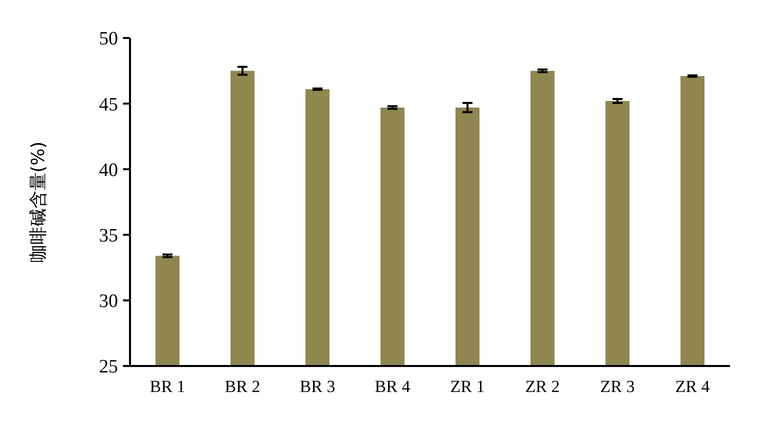 This screenshot has height=432, width=758. I want to click on y-tick-label: 30, so click(108, 301).